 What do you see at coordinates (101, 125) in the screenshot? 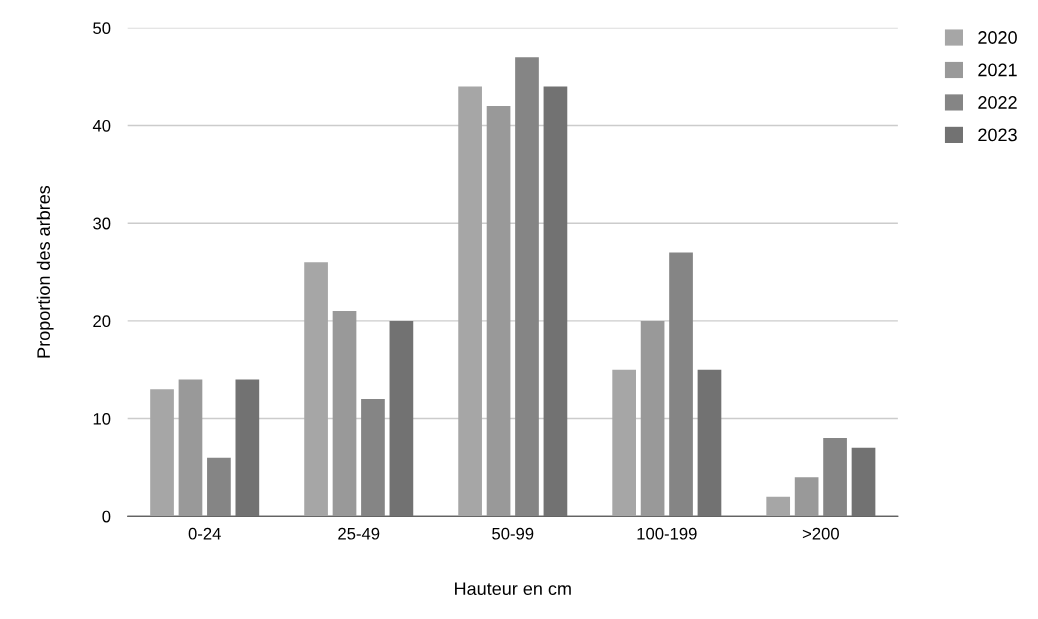
I see `y-tick-label: 40` at bounding box center [101, 125].